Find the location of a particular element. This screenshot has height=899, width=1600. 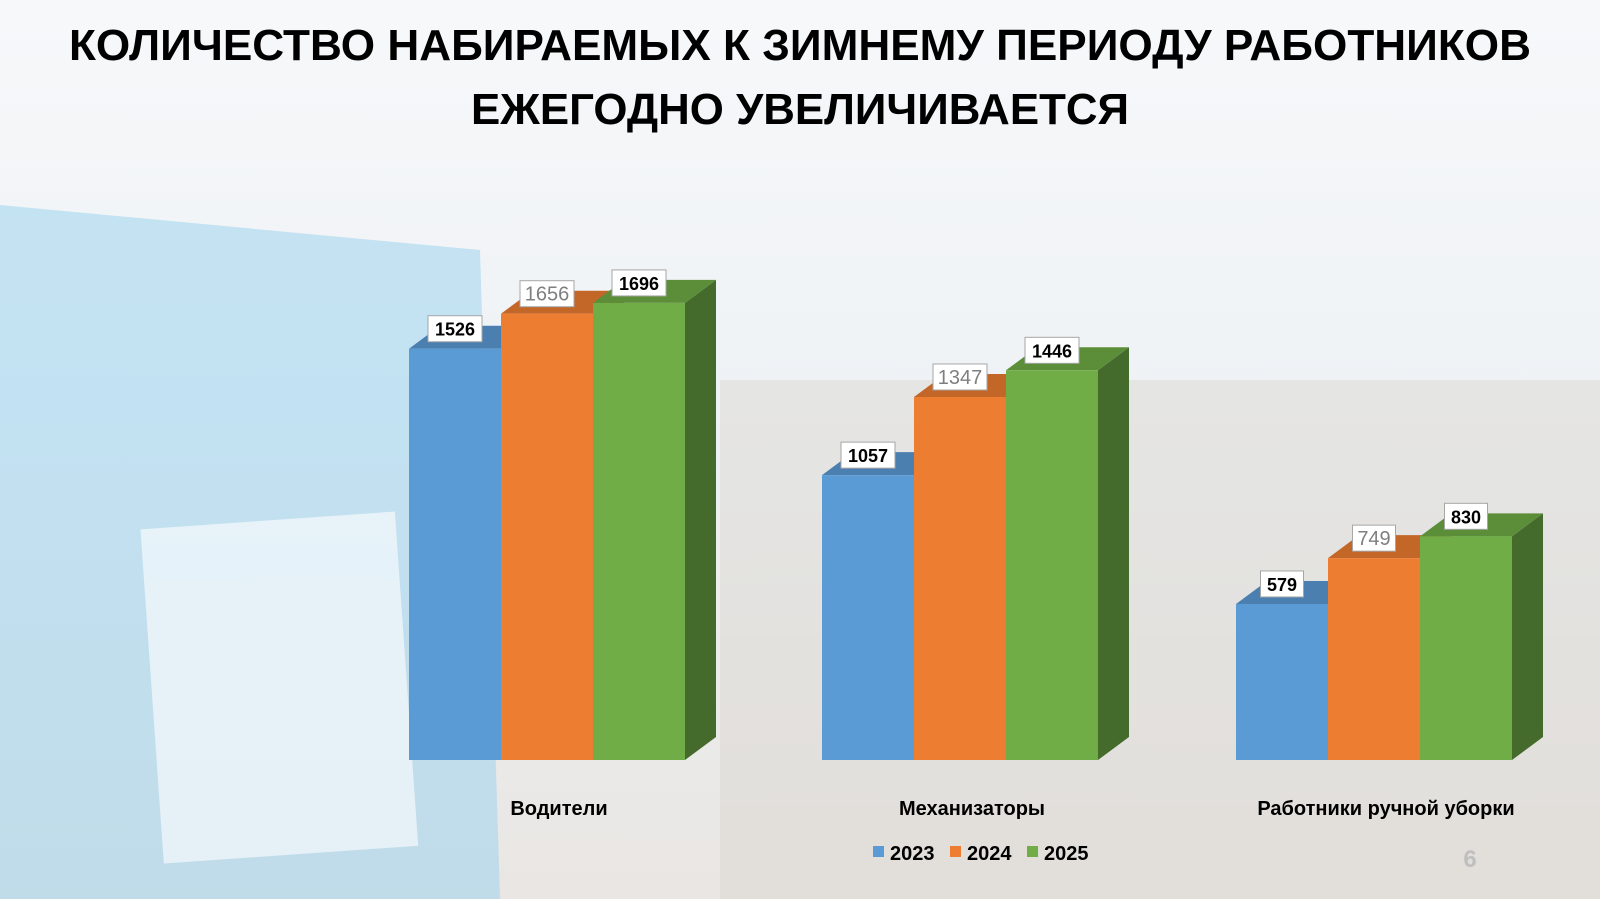

page-number: 6 is located at coordinates (1469, 859).